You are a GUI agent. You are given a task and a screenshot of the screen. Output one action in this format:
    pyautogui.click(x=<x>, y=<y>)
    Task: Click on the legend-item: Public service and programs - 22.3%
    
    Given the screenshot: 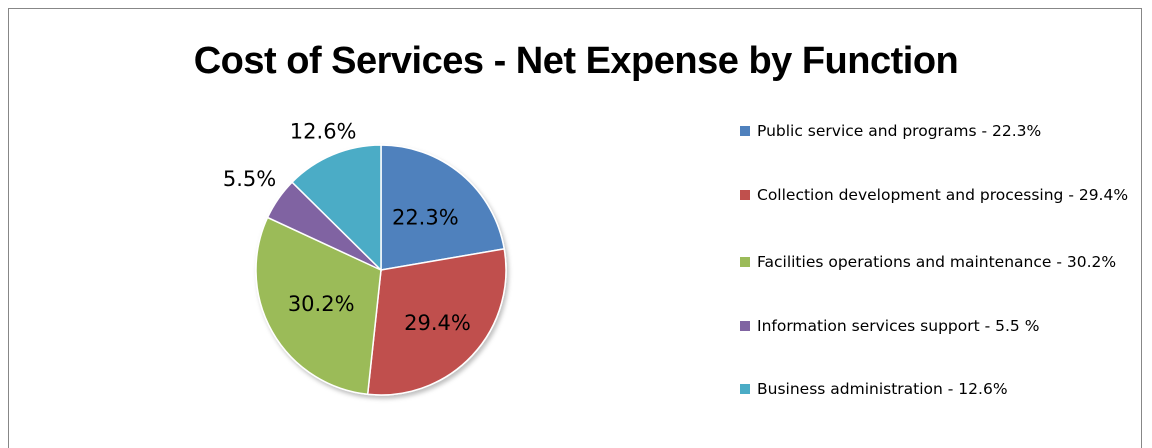 What is the action you would take?
    pyautogui.click(x=940, y=131)
    